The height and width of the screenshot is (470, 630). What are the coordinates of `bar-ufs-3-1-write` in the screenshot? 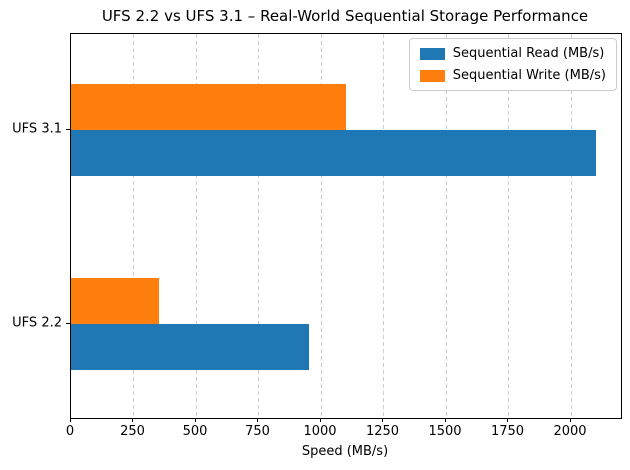 It's located at (208, 106).